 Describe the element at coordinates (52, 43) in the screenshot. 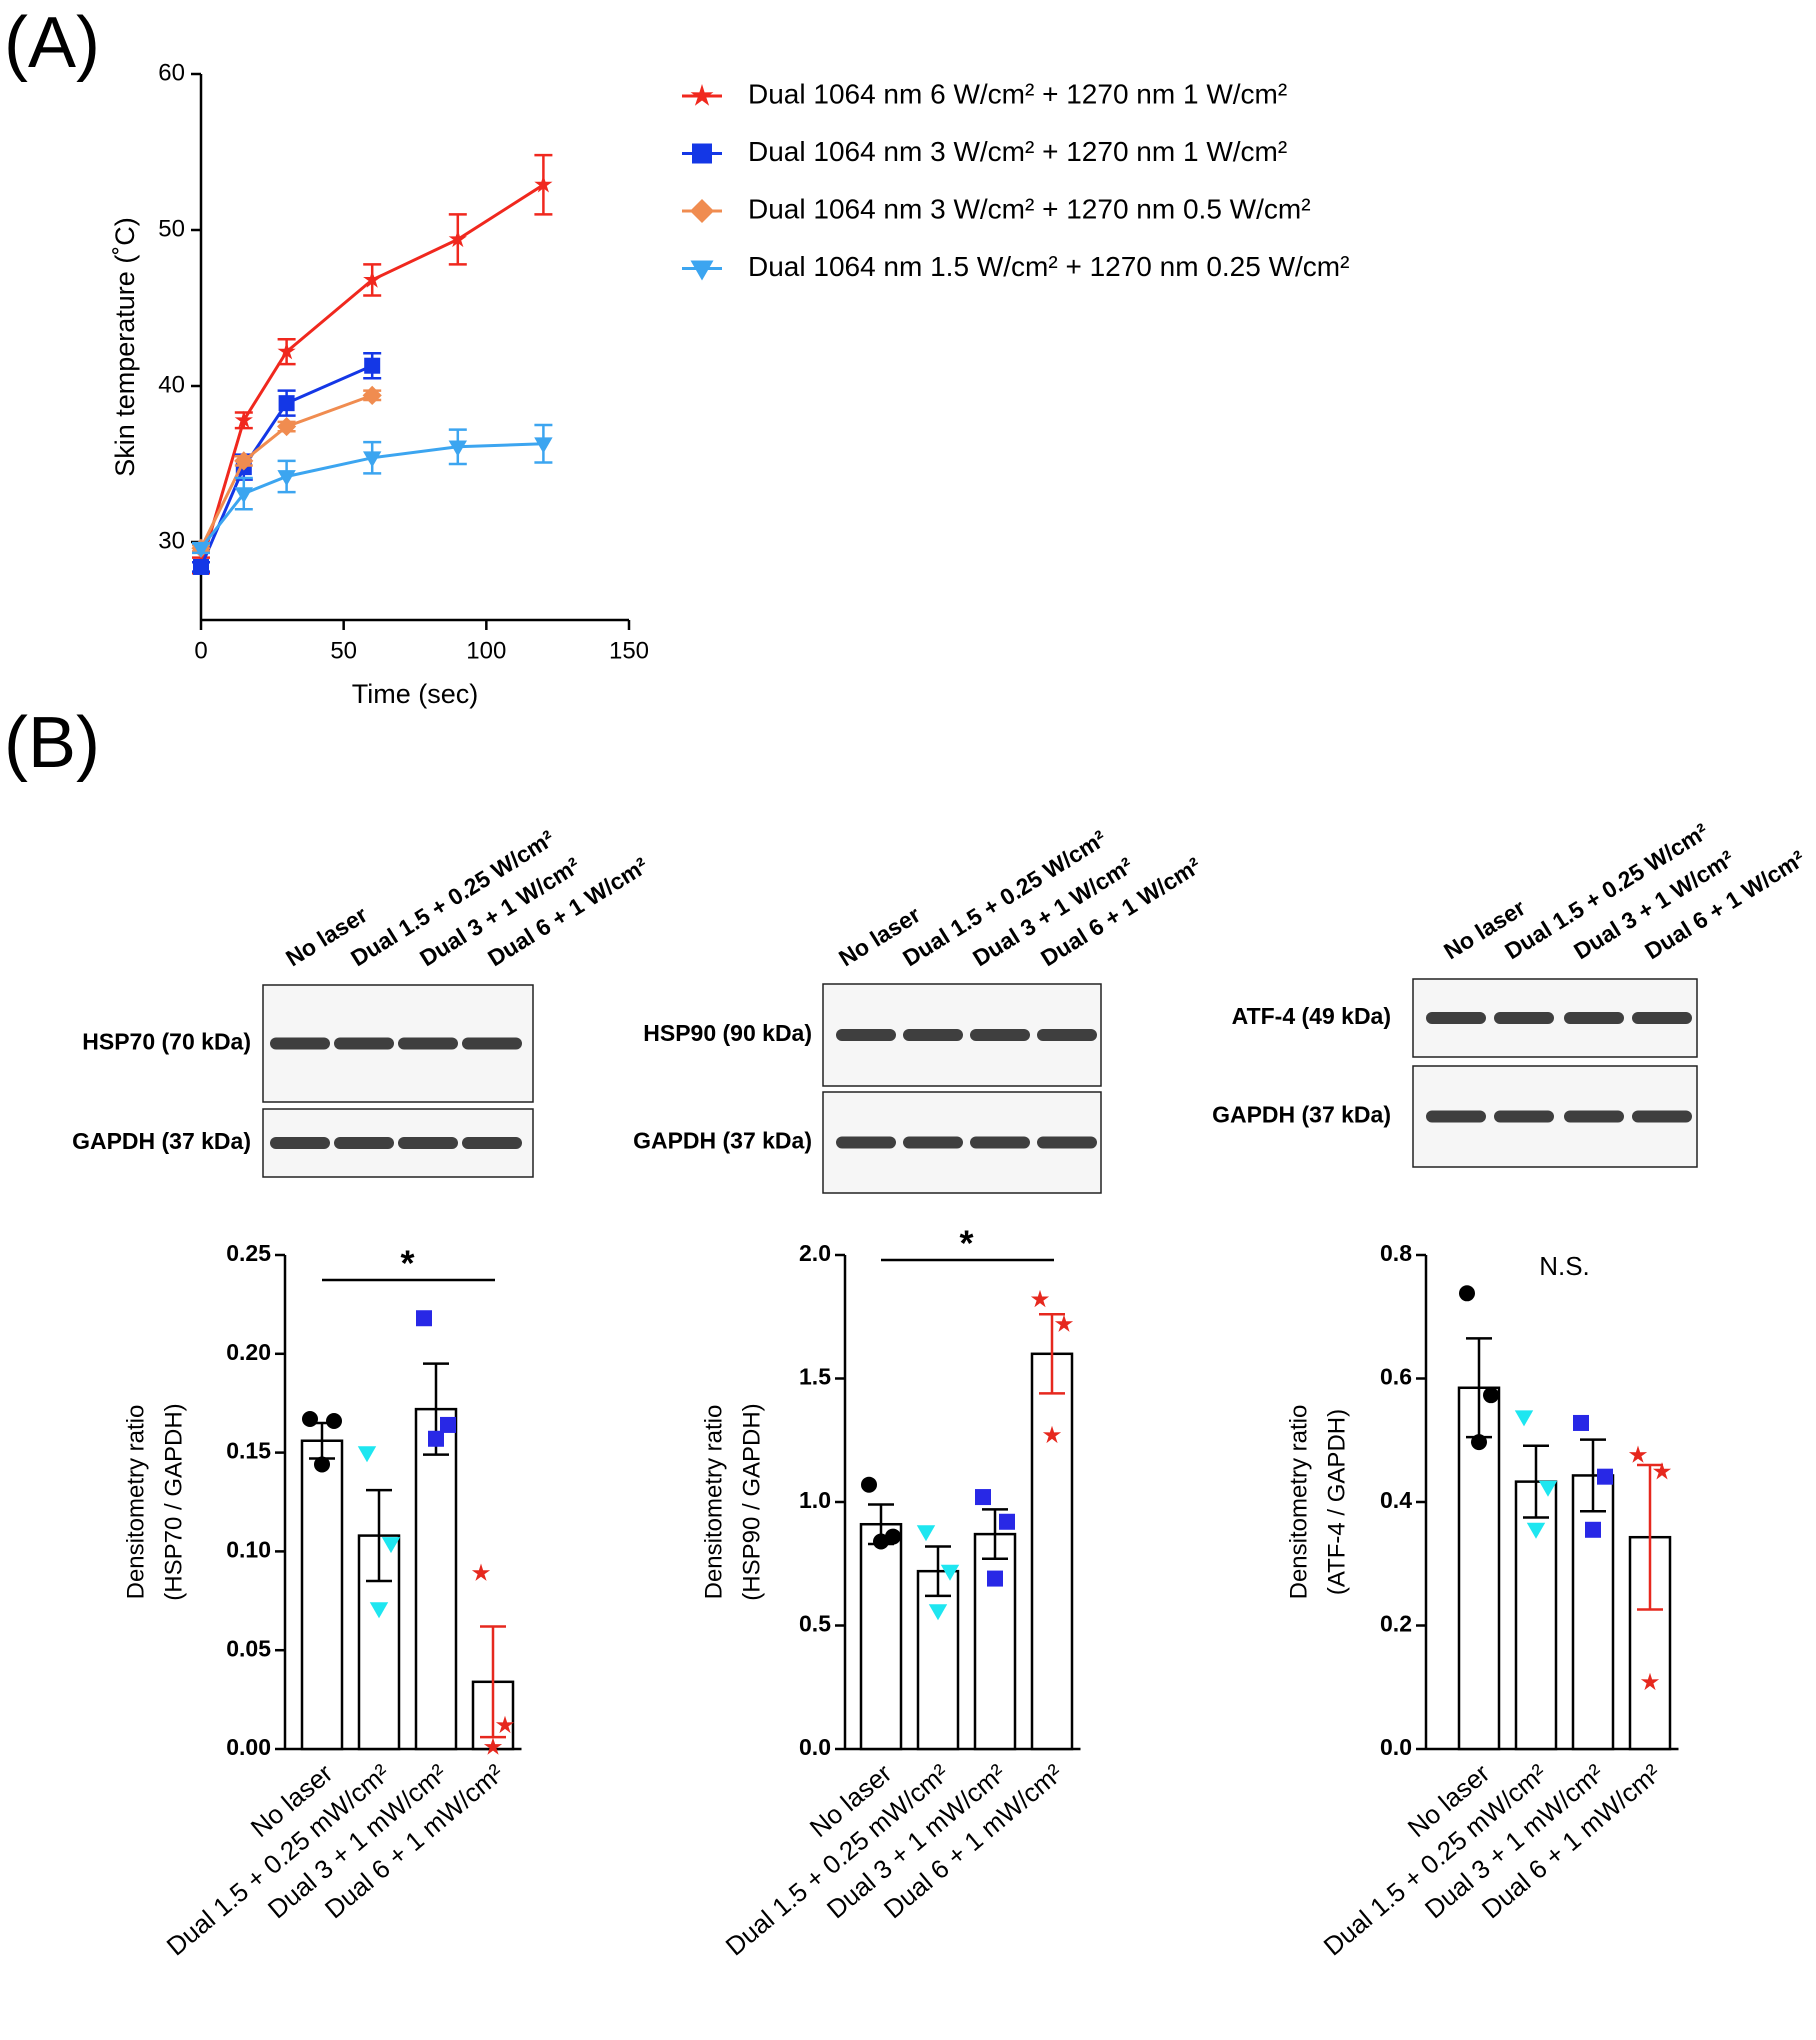

I see `panel-label: (A)` at that location.